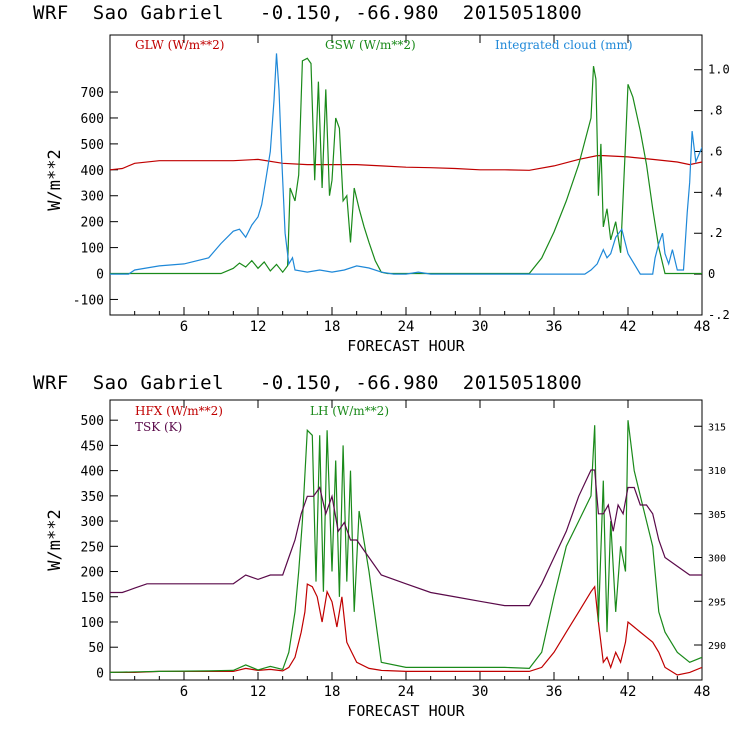 Image resolution: width=740 pixels, height=740 pixels. Describe the element at coordinates (717, 602) in the screenshot. I see `y2-tick-label: 295` at that location.